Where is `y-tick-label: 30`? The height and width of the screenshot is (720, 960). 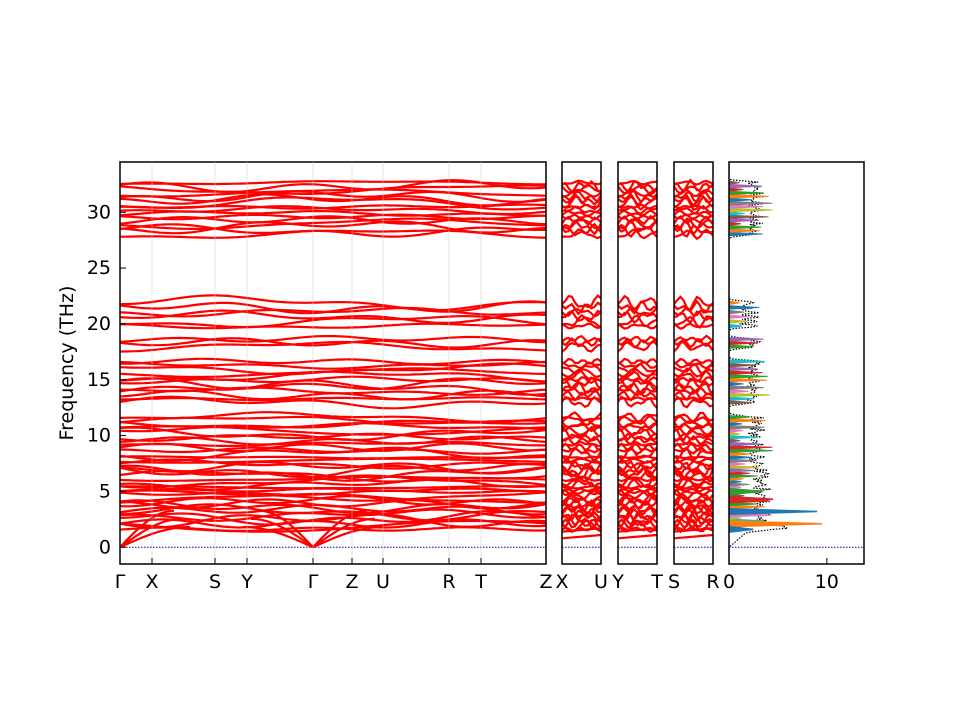 y-tick-label: 30 is located at coordinates (99, 212).